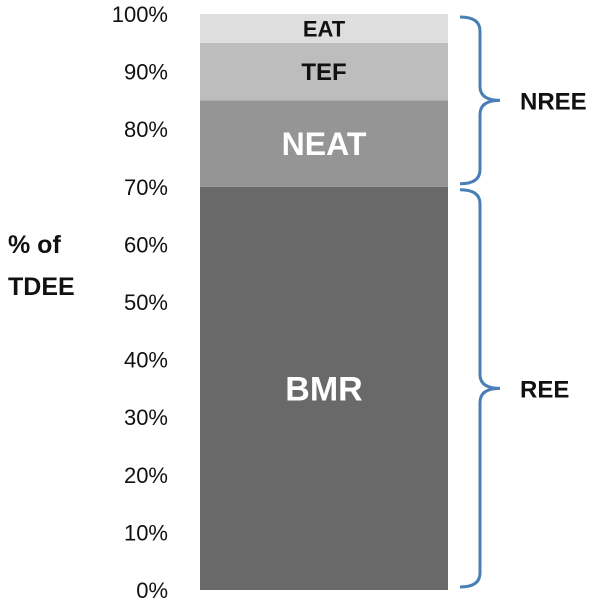 The height and width of the screenshot is (608, 600). I want to click on bracket-nree, so click(480, 100).